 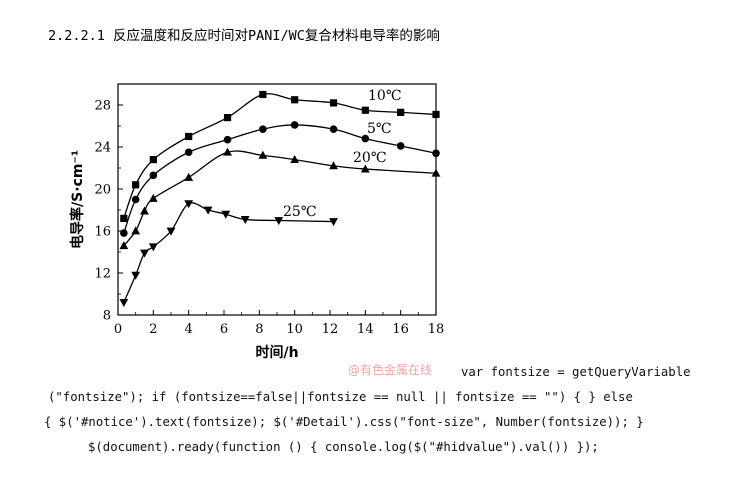 What do you see at coordinates (77, 199) in the screenshot?
I see `y-axis-label: 电导率/S·cm⁻¹` at bounding box center [77, 199].